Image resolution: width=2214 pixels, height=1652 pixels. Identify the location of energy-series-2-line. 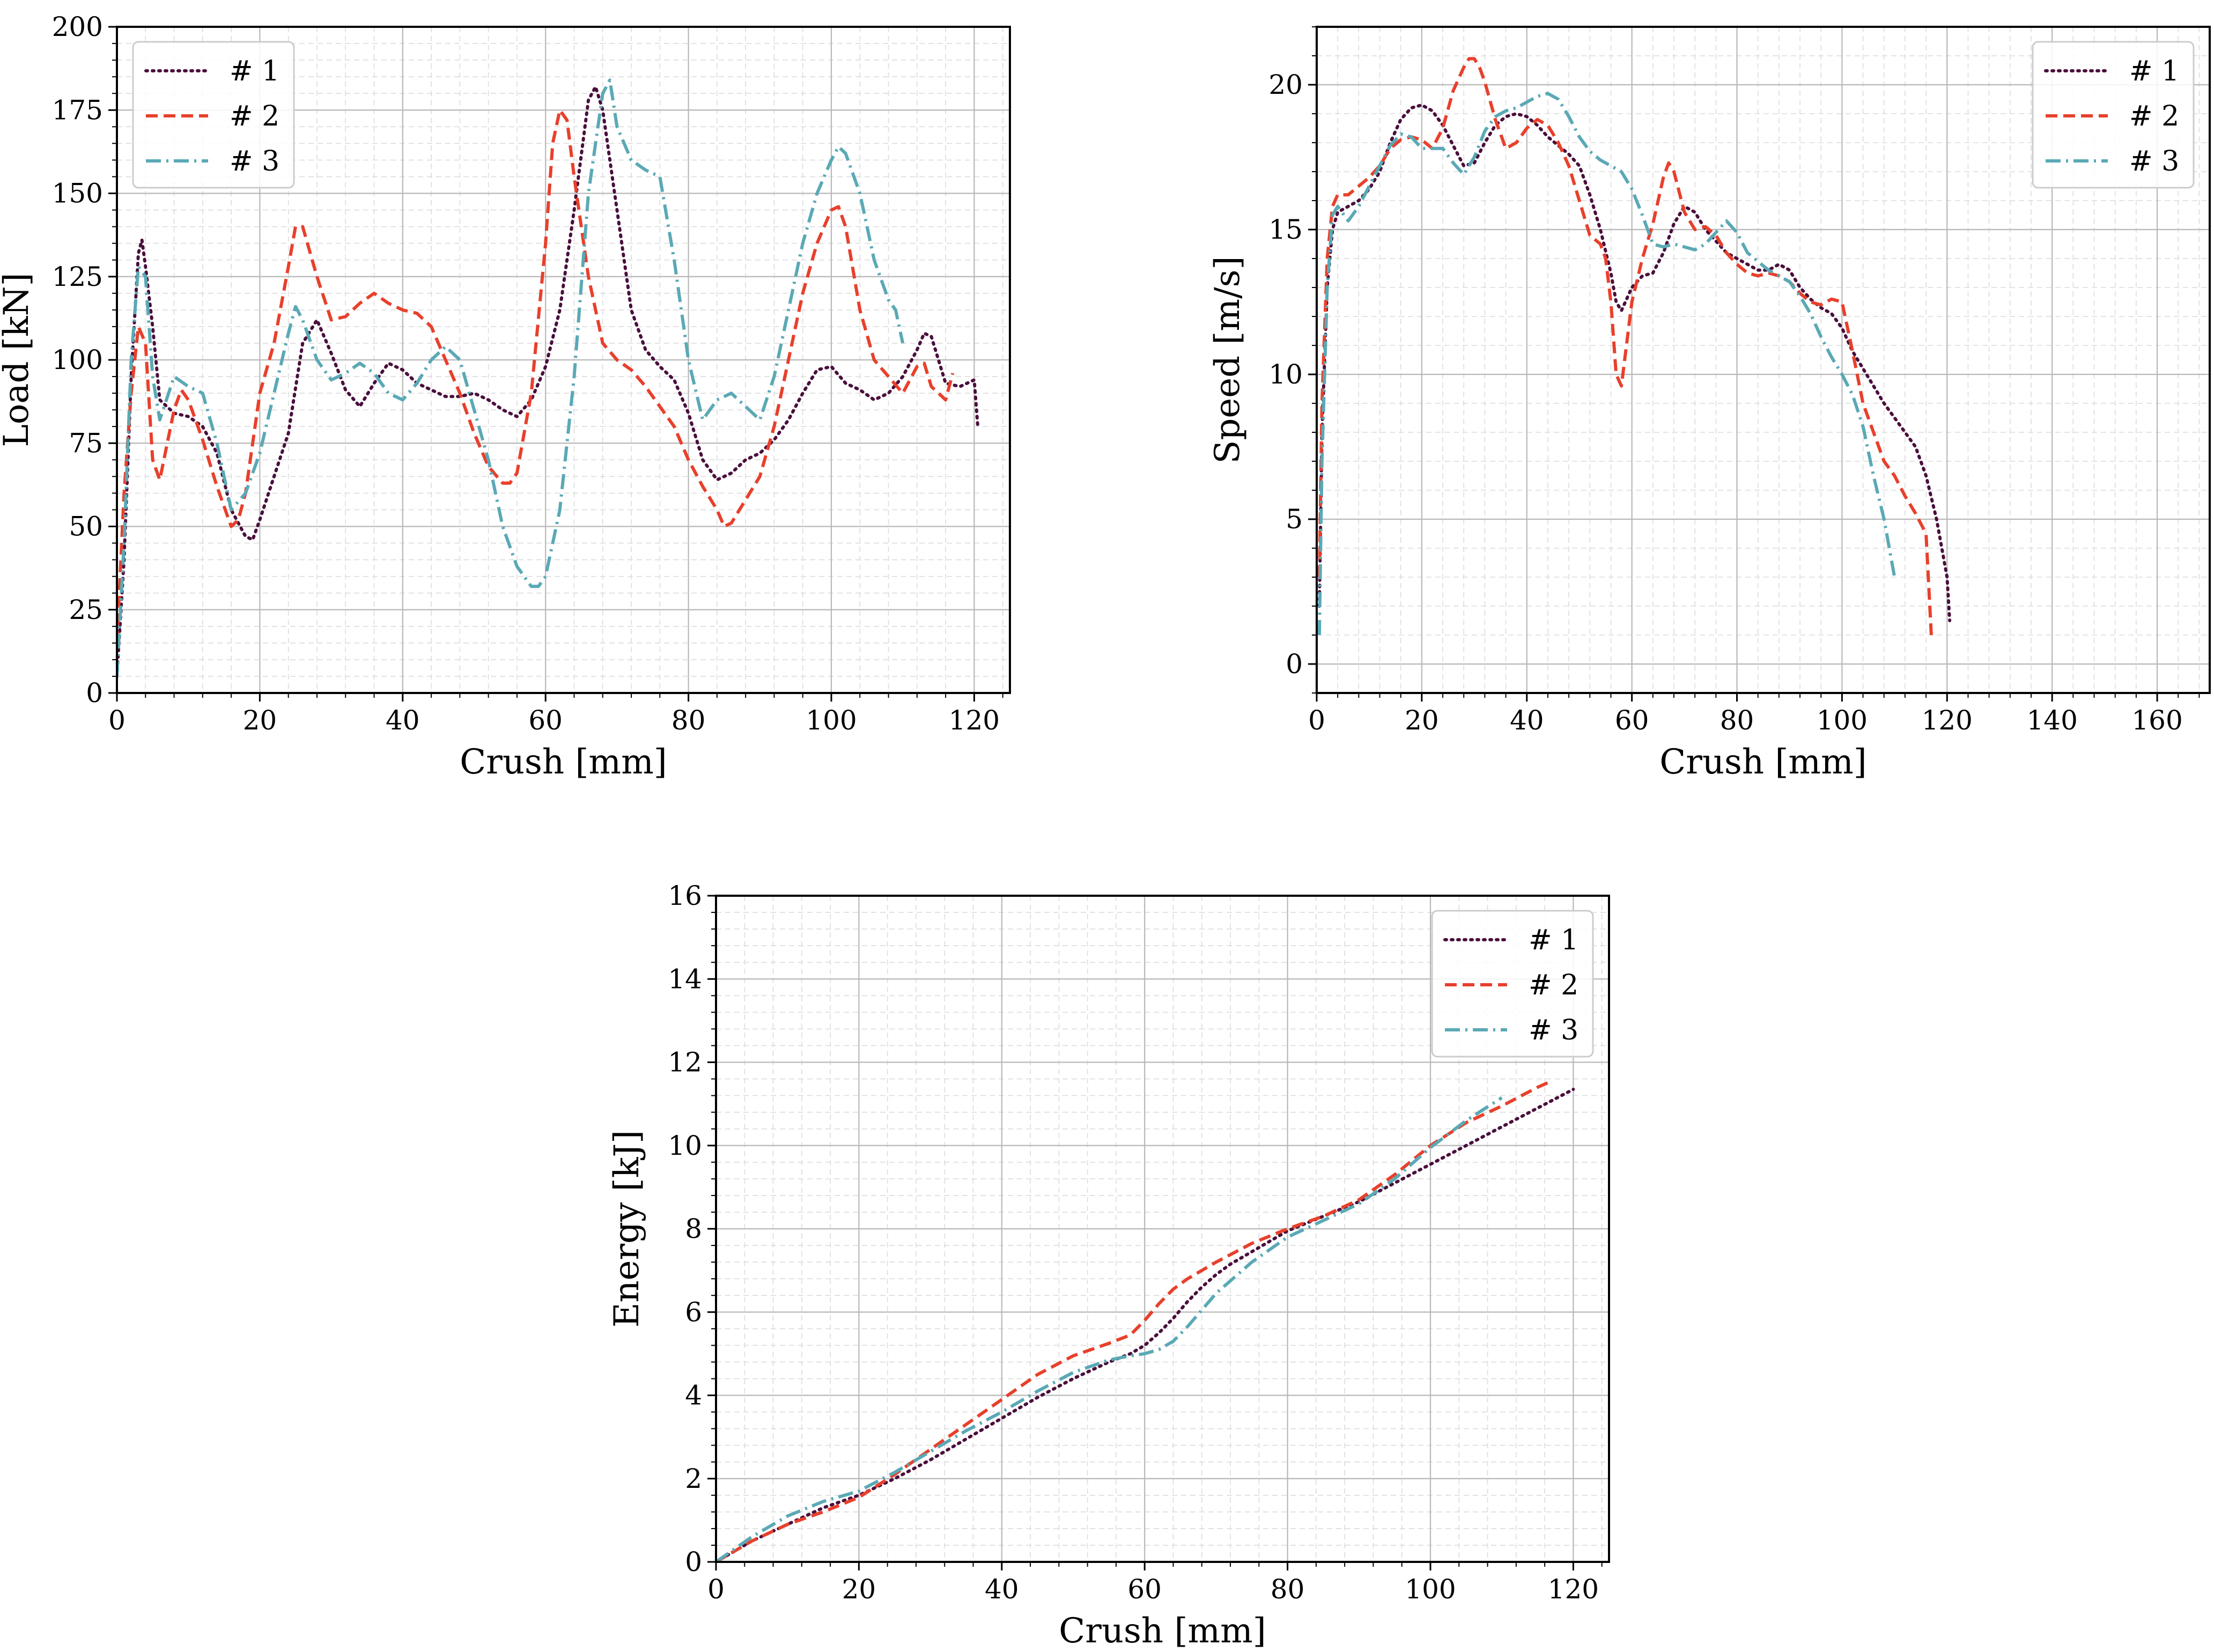
(1134, 1320).